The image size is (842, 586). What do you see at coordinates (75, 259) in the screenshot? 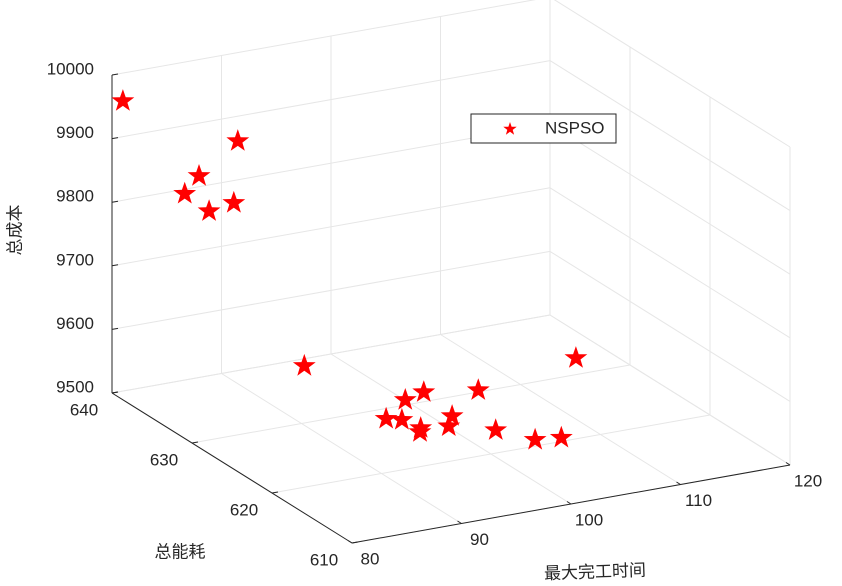
I see `z-tick-label: 9700` at bounding box center [75, 259].